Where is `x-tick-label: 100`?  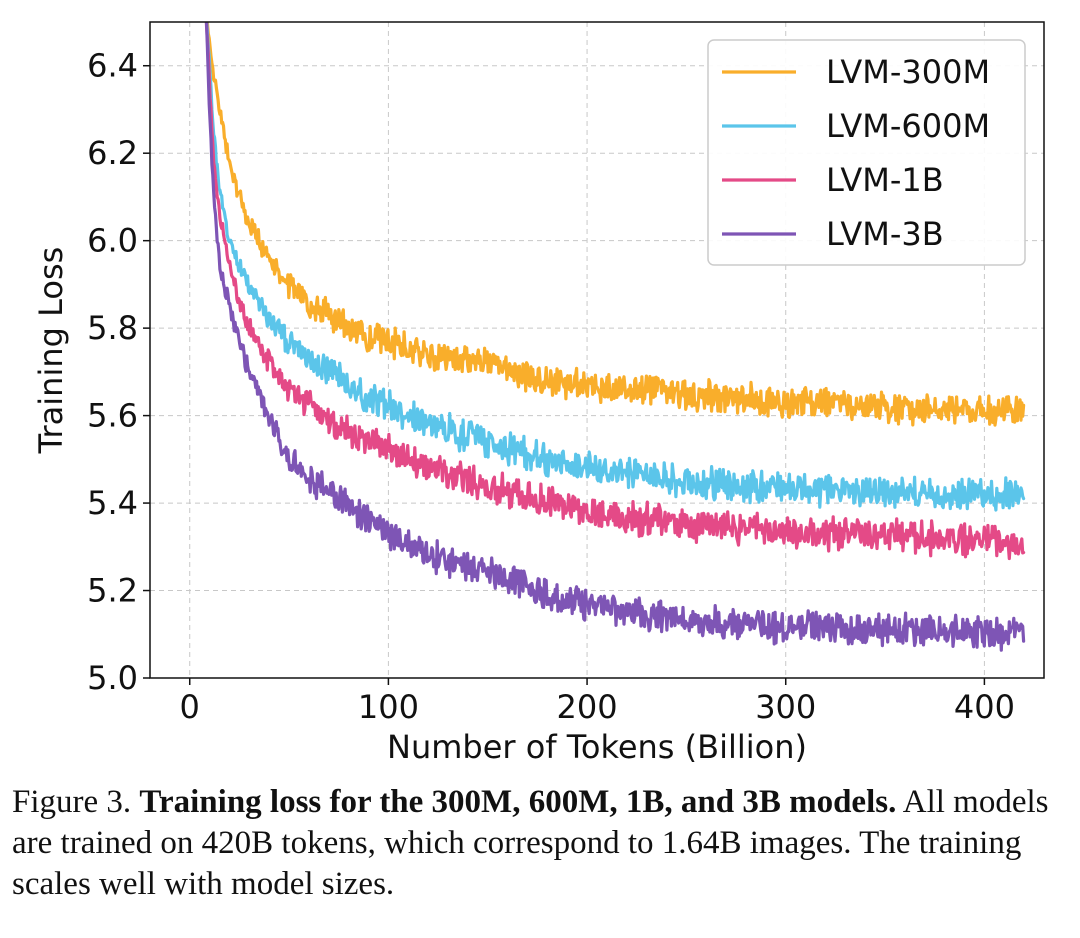 x-tick-label: 100 is located at coordinates (388, 707).